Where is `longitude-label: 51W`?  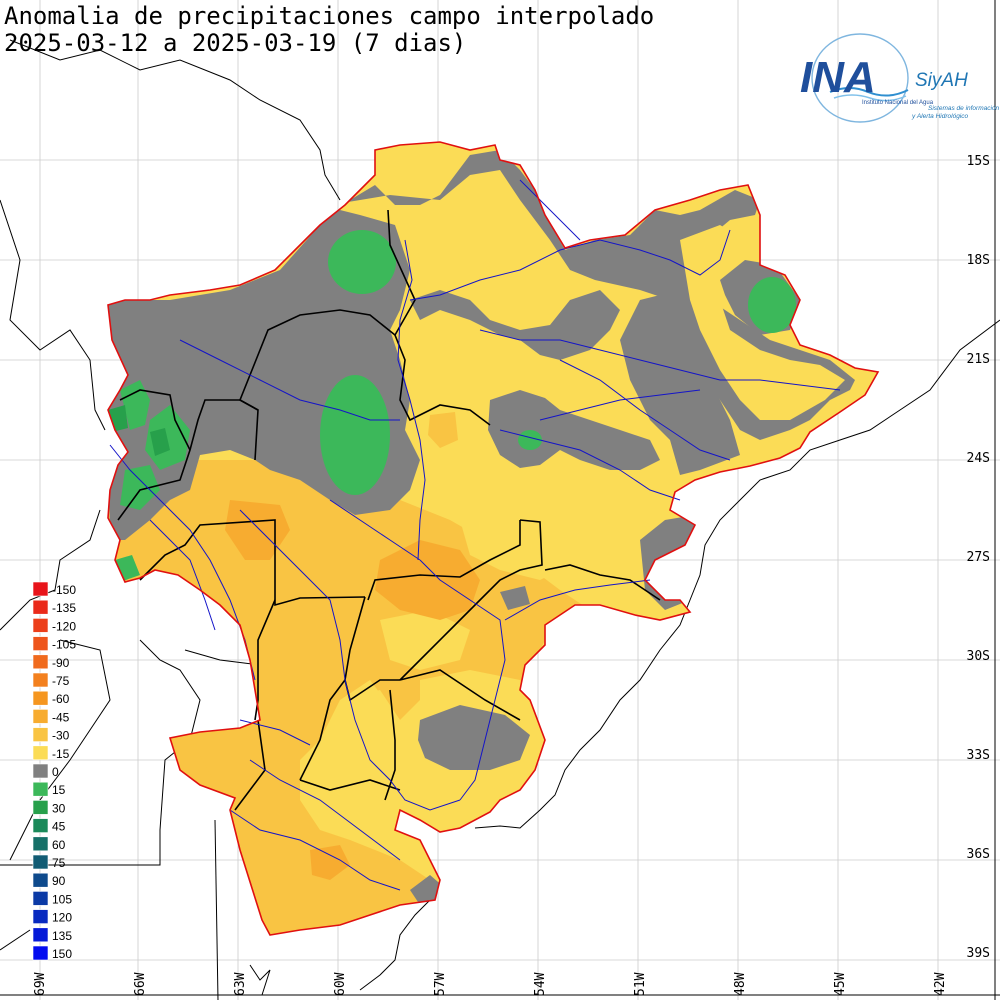 longitude-label: 51W is located at coordinates (640, 984).